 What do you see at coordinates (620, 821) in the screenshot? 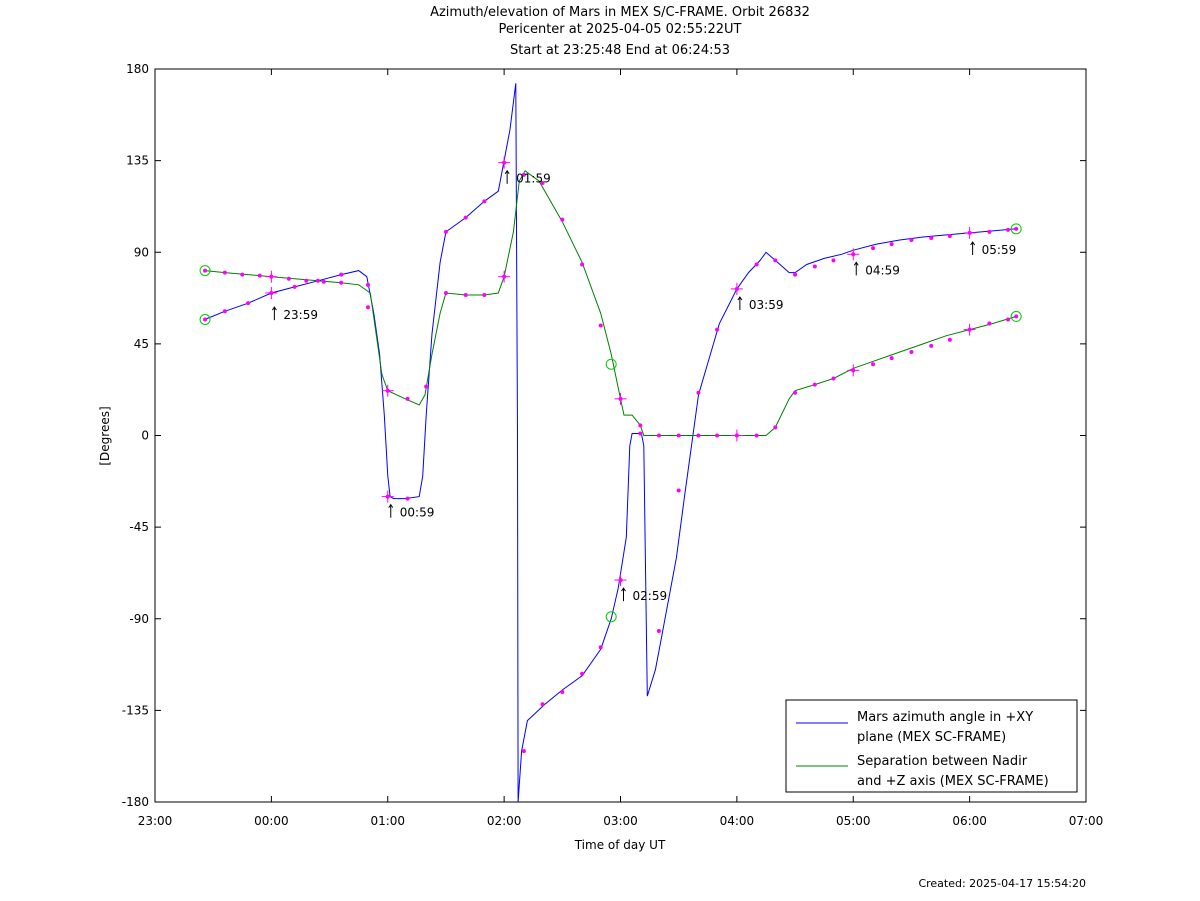
I see `x-tick-label: 03:00` at bounding box center [620, 821].